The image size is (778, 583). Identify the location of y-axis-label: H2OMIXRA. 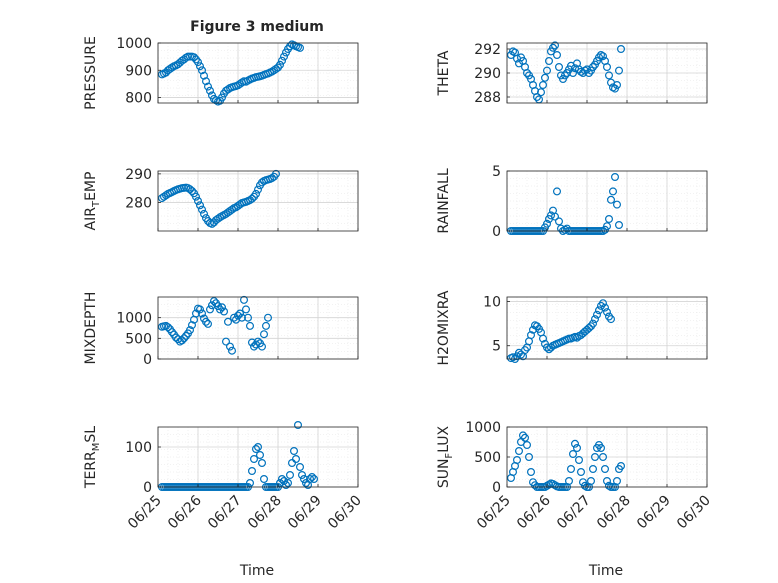
(444, 327).